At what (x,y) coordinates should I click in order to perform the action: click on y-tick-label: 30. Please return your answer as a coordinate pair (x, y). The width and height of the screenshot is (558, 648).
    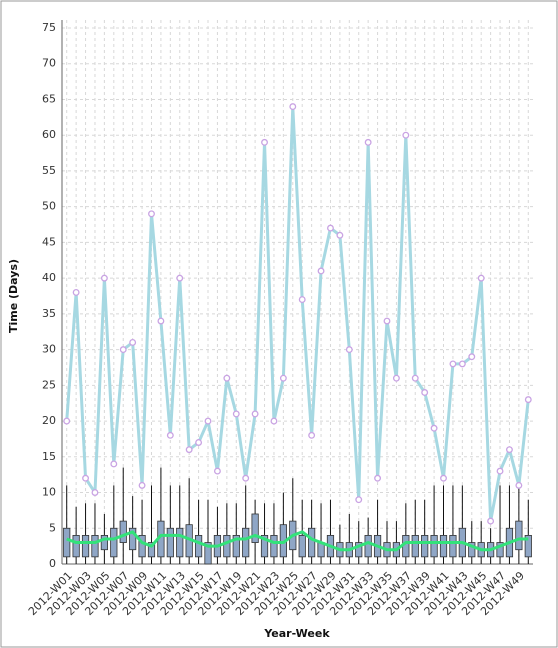
    Looking at the image, I should click on (49, 349).